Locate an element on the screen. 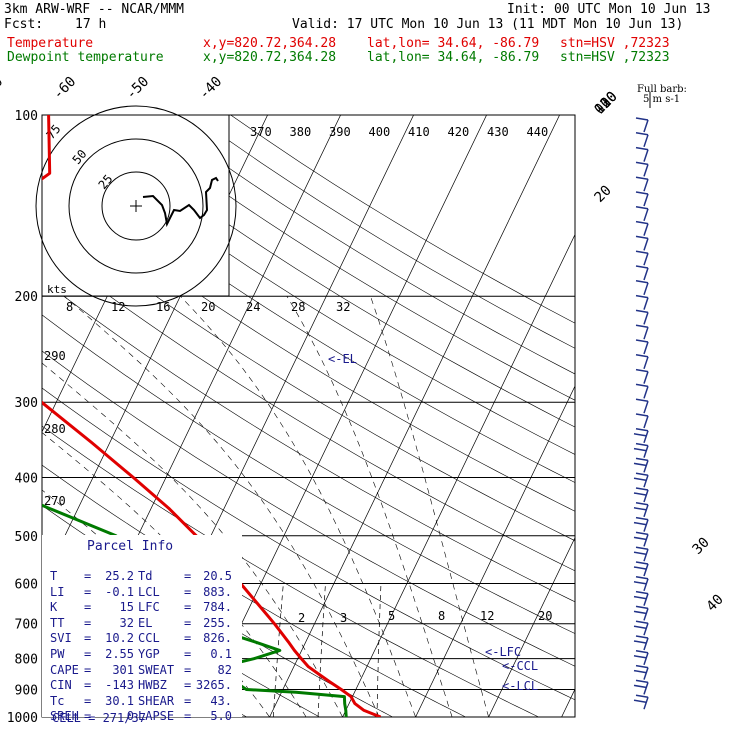  parcel-value: 15 is located at coordinates (126, 607).